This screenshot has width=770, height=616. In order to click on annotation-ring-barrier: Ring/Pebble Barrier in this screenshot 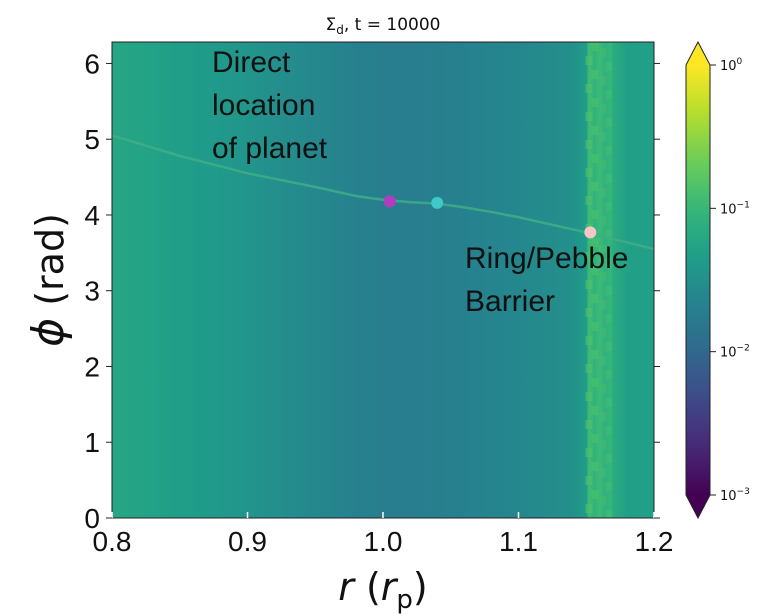, I will do `click(551, 280)`.